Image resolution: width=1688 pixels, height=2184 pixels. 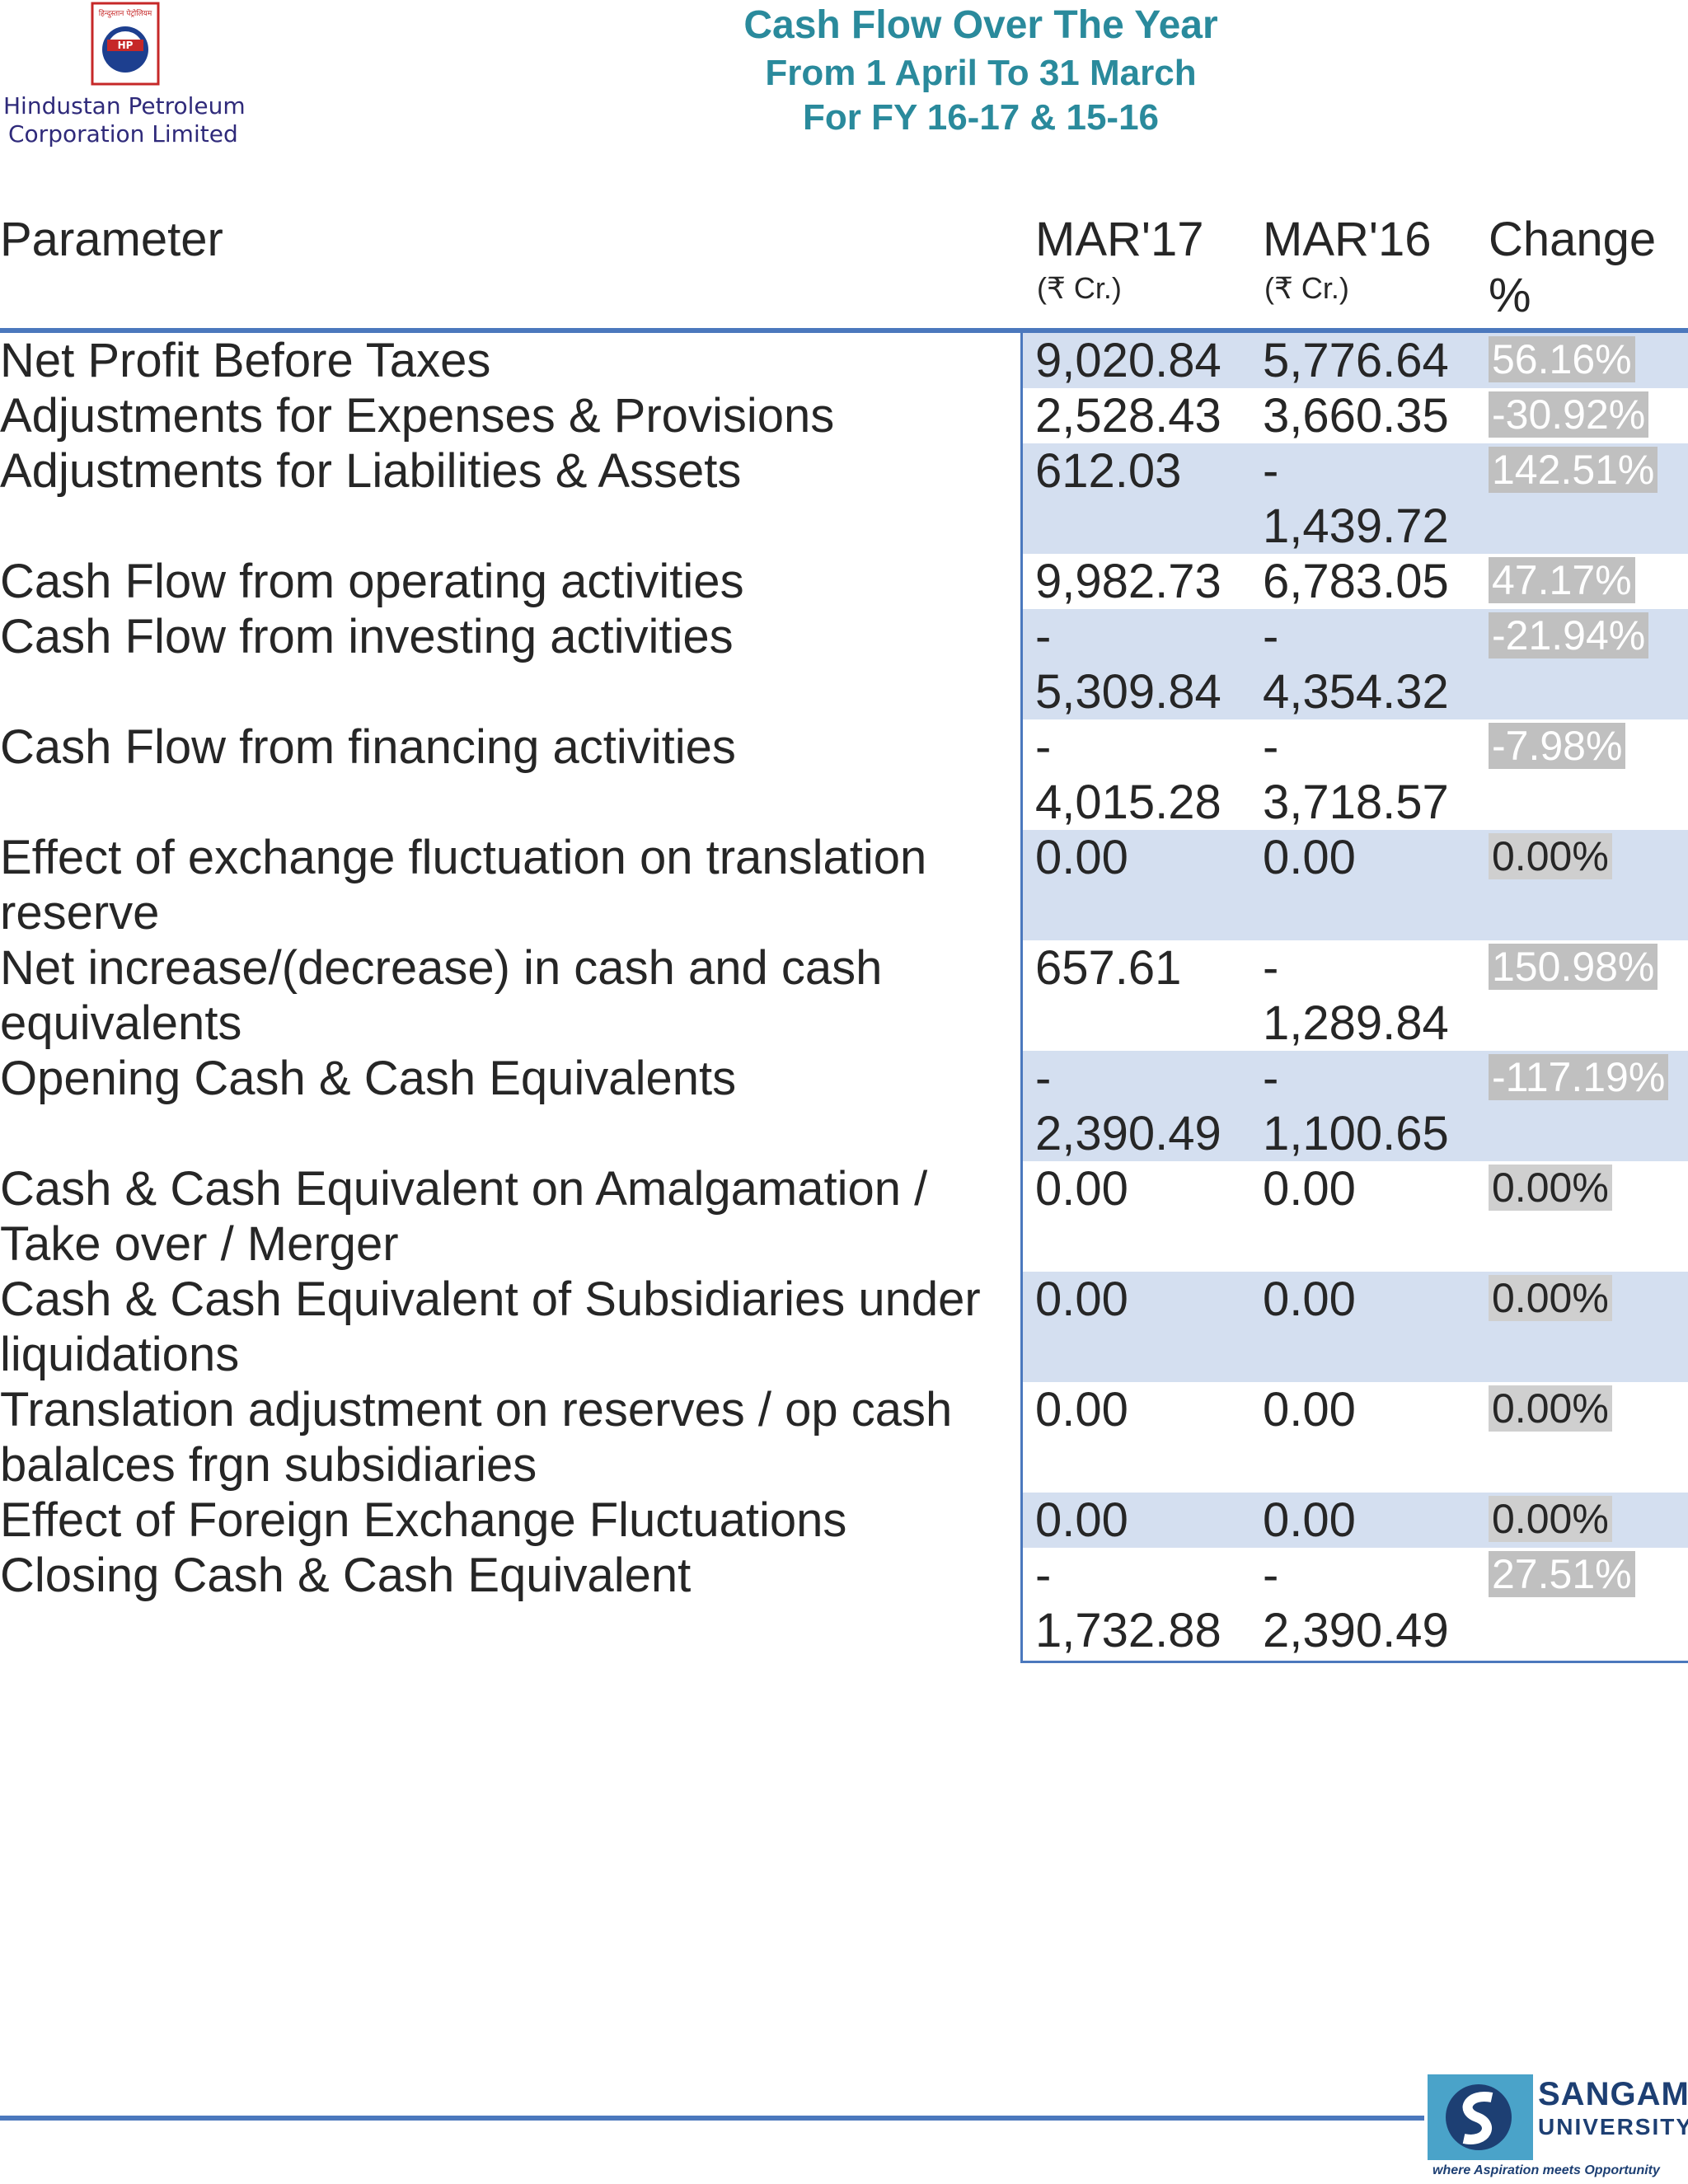 I want to click on university-name: SANGAM, so click(x=1613, y=2094).